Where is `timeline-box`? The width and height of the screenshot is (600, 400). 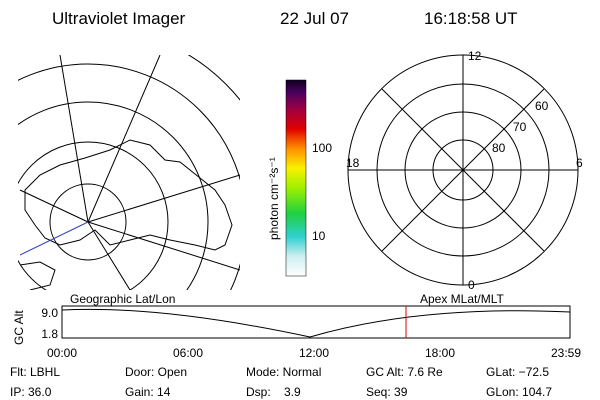
timeline-box is located at coordinates (316, 322).